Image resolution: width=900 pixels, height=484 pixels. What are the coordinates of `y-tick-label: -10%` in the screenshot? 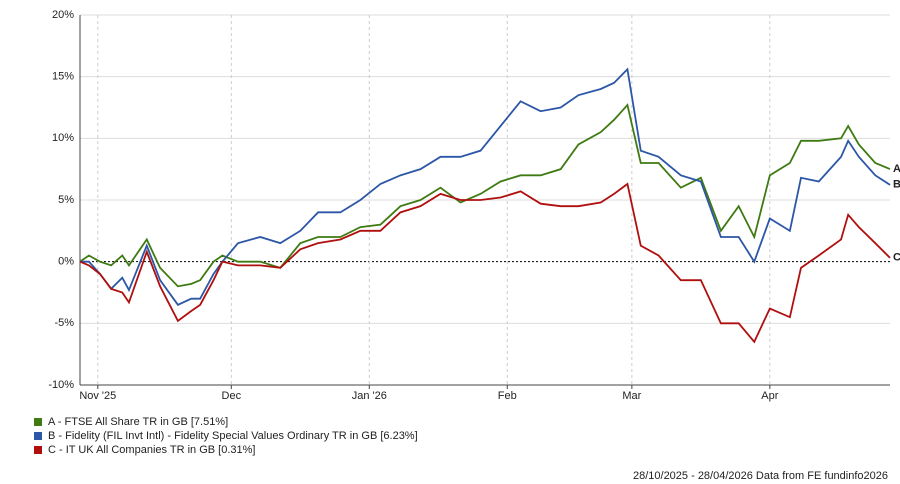 It's located at (61, 385).